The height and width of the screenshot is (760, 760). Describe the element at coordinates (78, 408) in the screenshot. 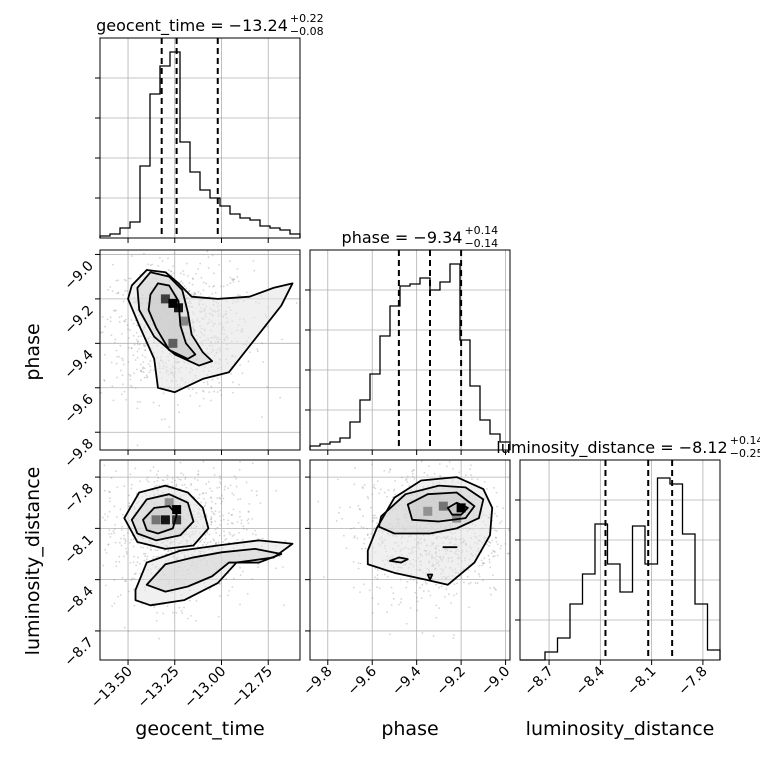

I see `y-tick-label: −9.6` at that location.